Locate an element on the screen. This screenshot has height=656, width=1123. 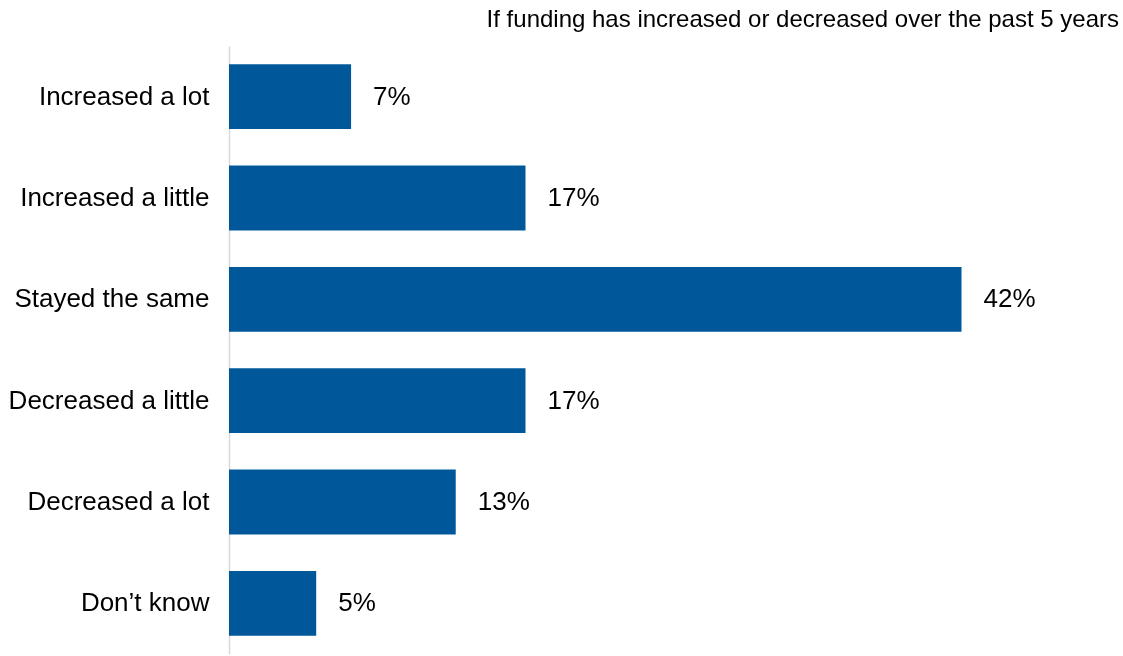
data-label: 7% is located at coordinates (392, 95).